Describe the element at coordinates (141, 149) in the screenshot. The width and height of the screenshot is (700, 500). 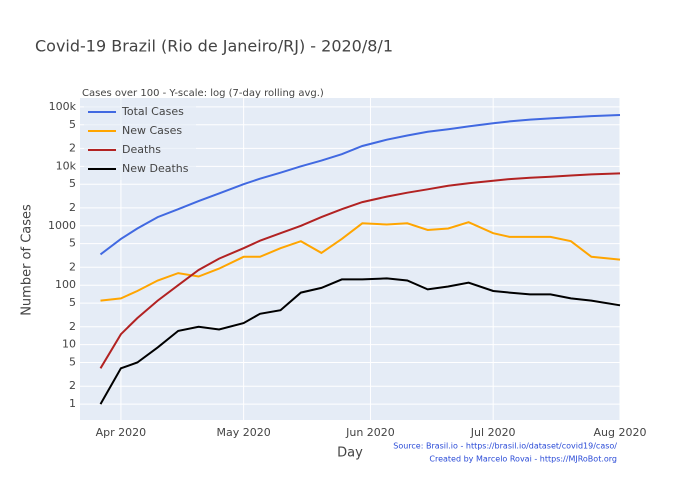
I see `legend-label: Deaths` at that location.